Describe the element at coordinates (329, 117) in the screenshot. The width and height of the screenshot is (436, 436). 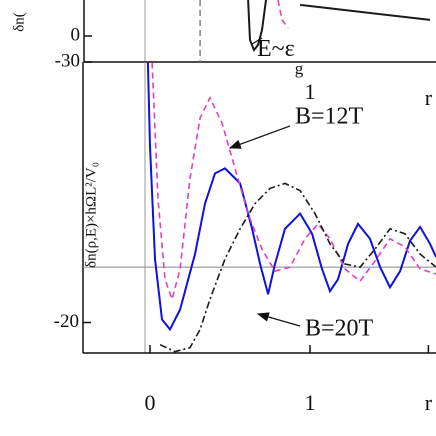
I see `annotation: B=12T` at that location.